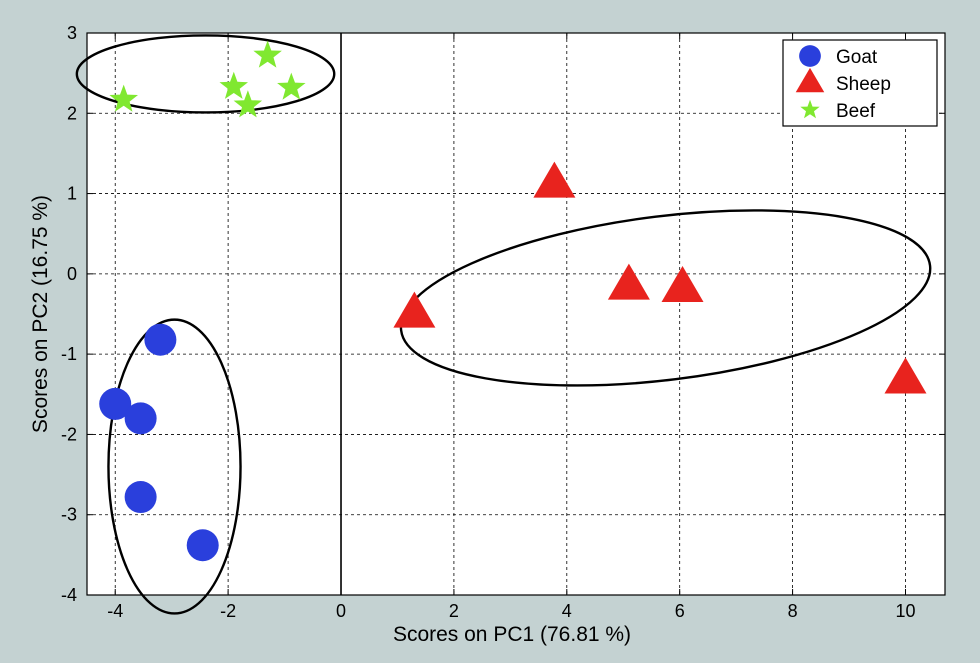 The height and width of the screenshot is (663, 980). I want to click on y-tick-label: -3, so click(69, 515).